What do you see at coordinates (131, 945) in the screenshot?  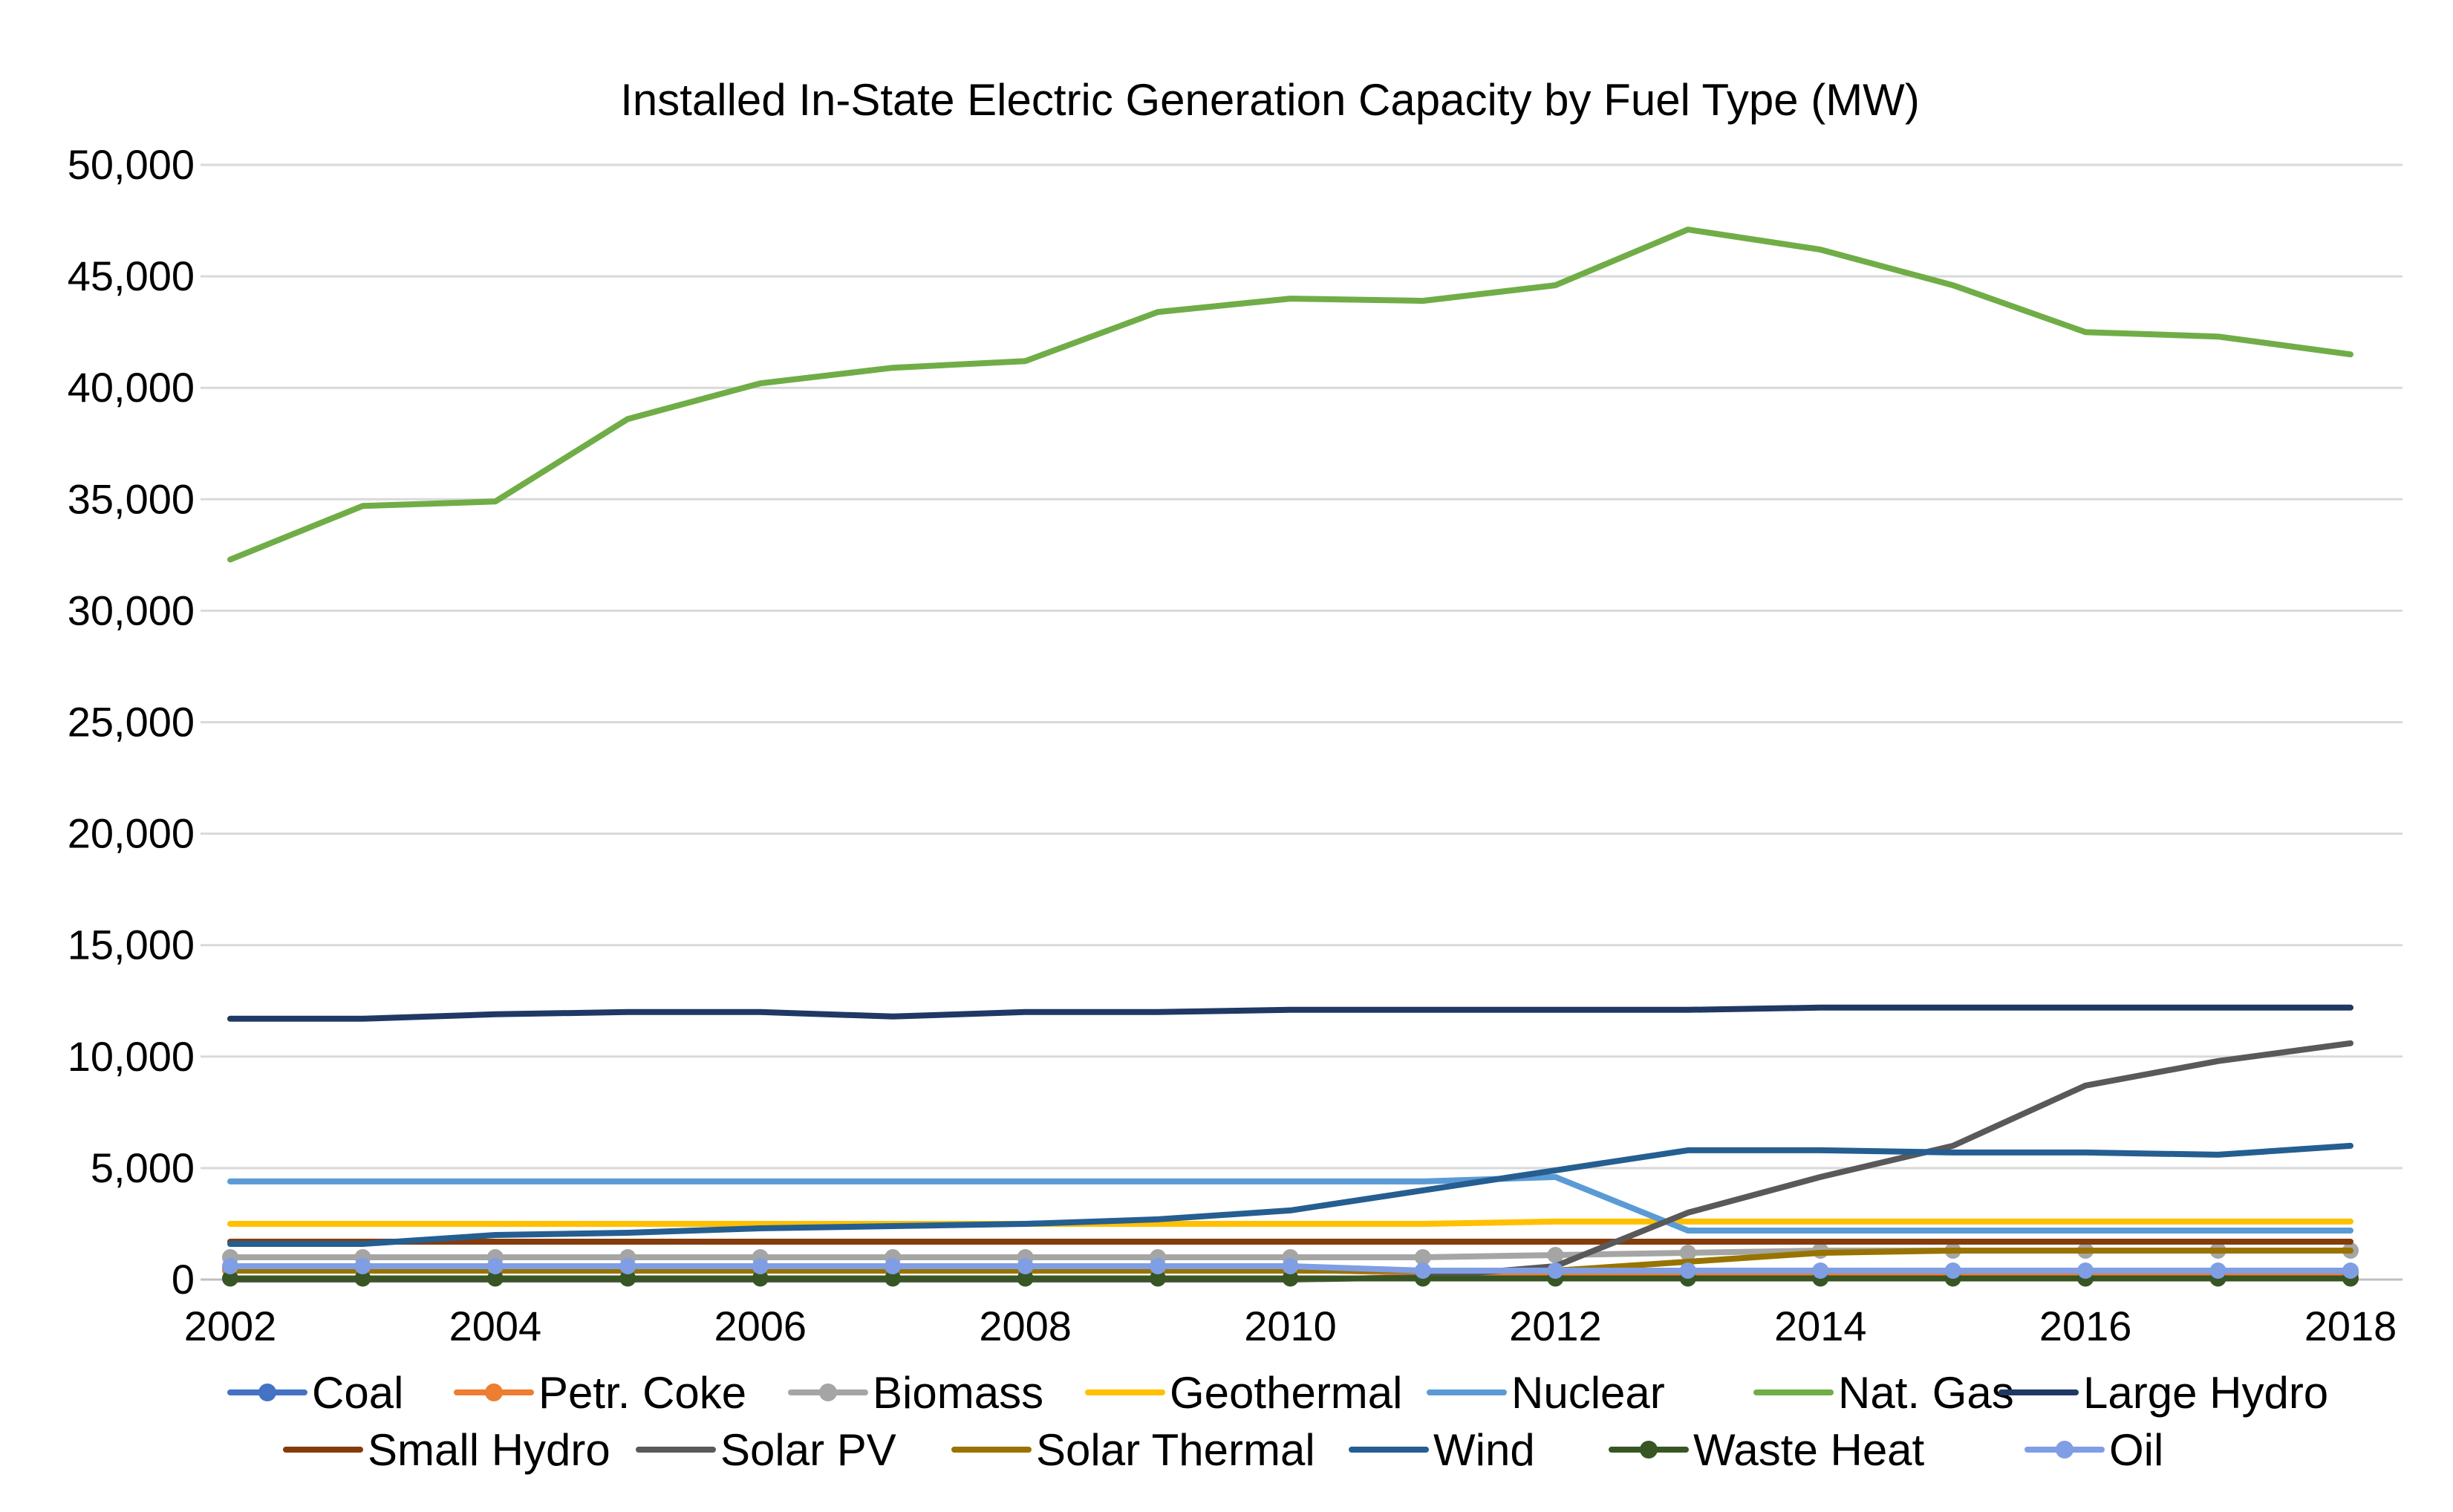 I see `y-tick-label: 15,000` at bounding box center [131, 945].